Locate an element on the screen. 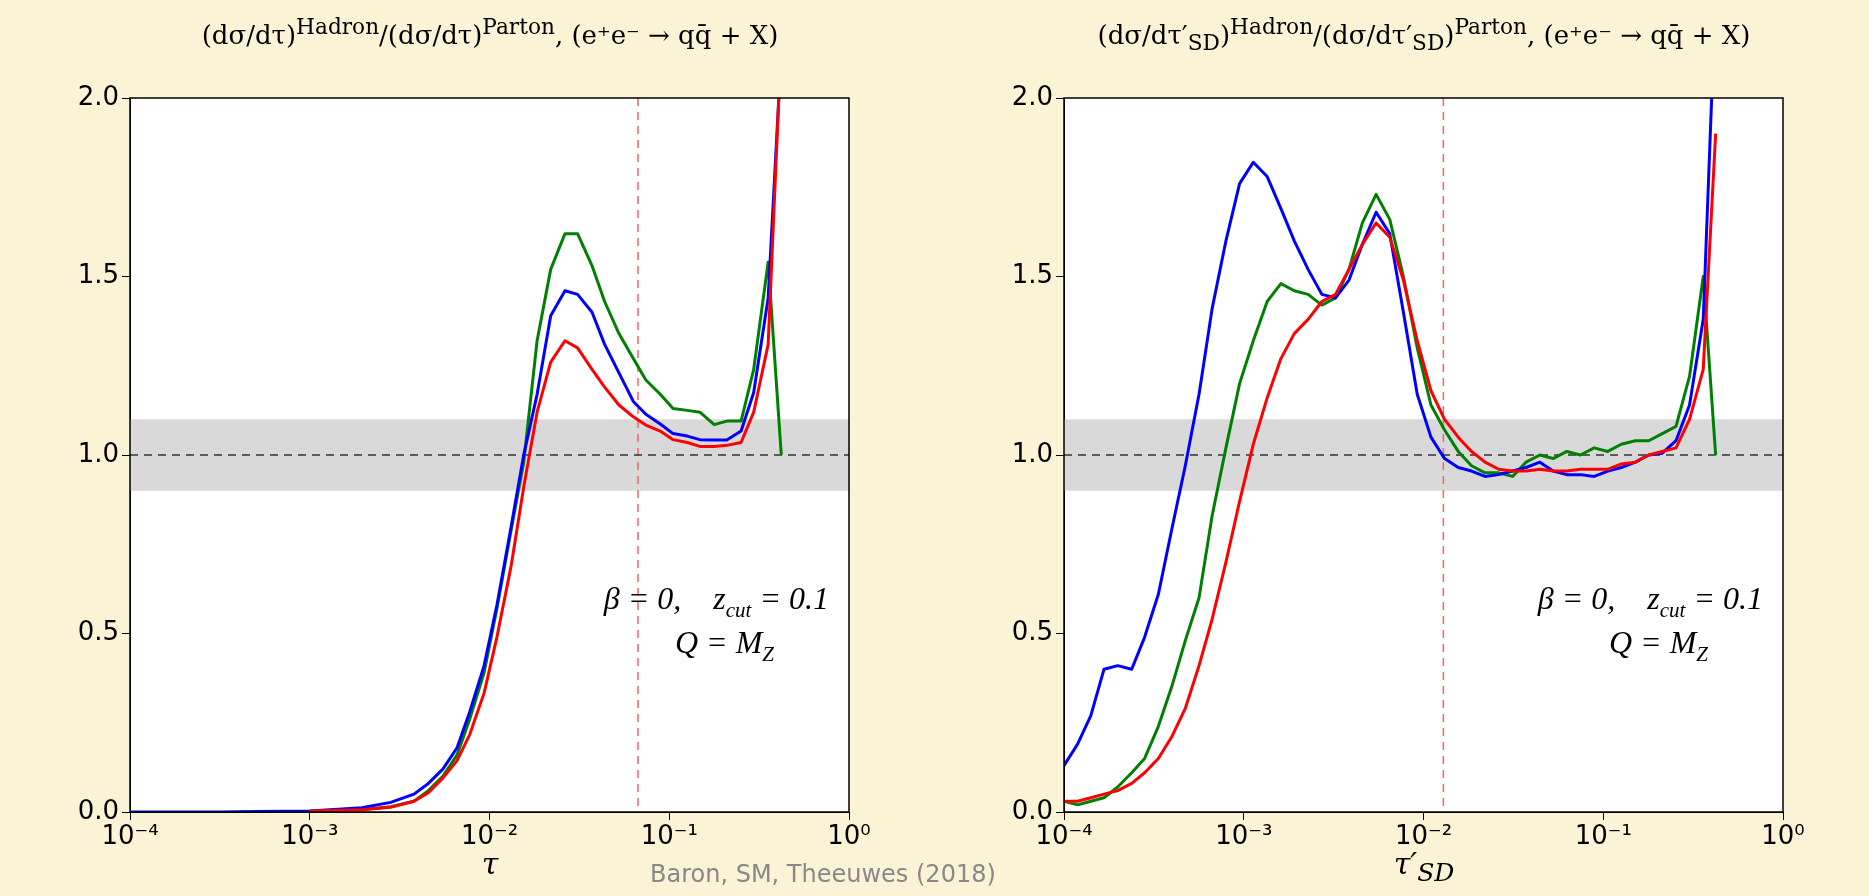 This screenshot has height=896, width=1869. chart-title: (dσ/dτ)$^{Hadron}$/(dσ/dτ)$^{Parton}$, (e⁺e⁻ → qq̄ + X) is located at coordinates (490, 32).